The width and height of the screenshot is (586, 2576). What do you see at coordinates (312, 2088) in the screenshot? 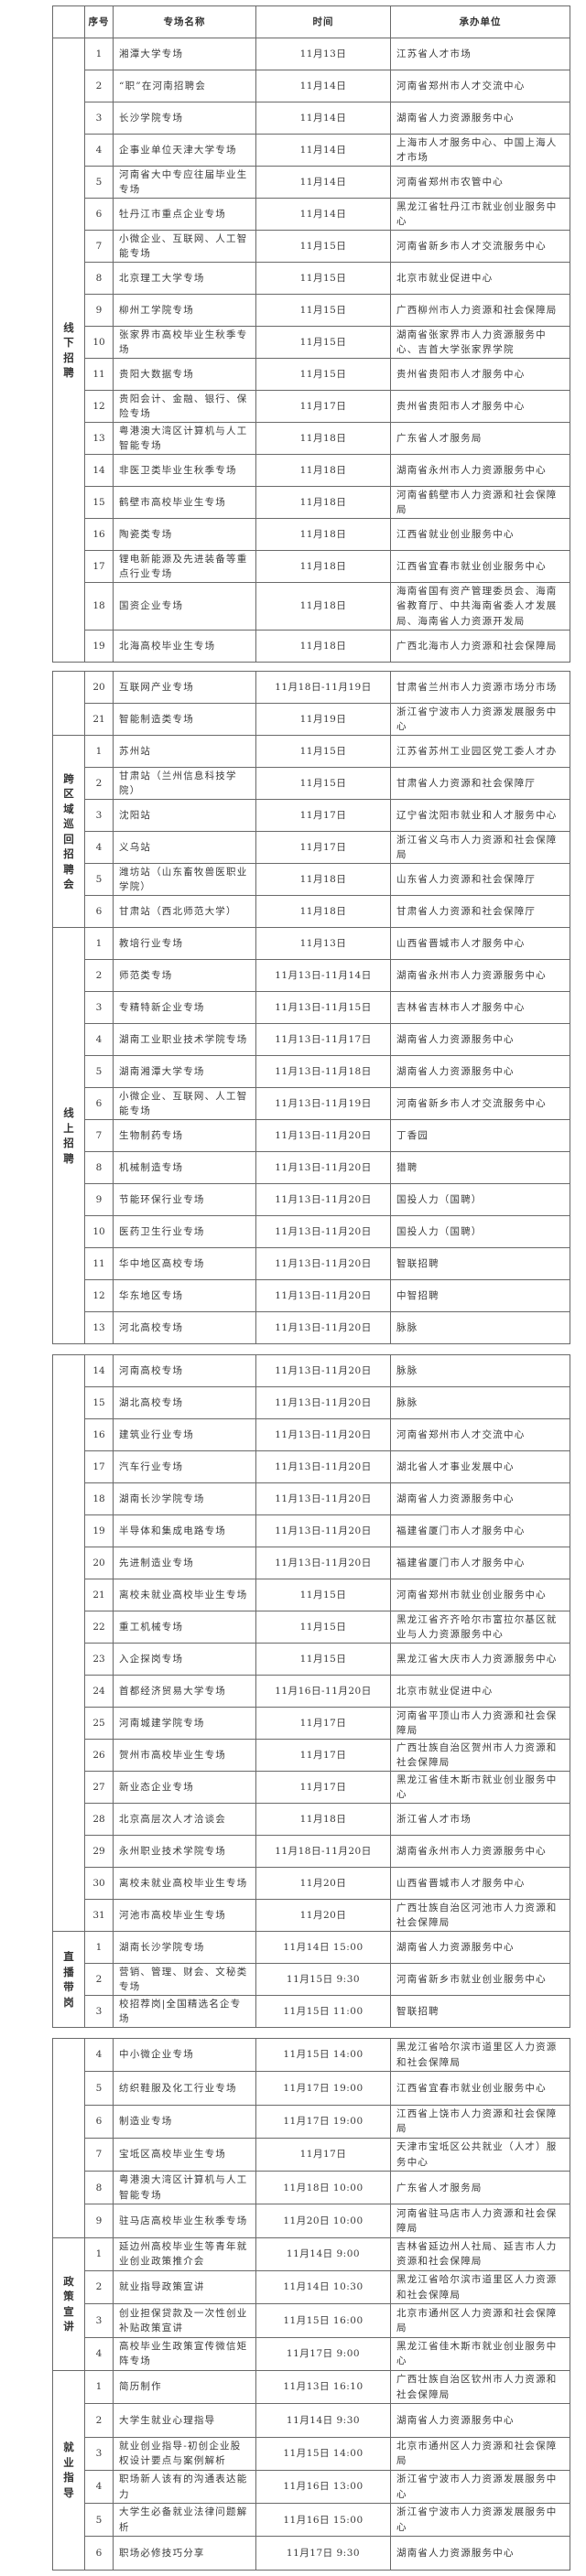
I see `table-row: 5 纺织鞋服及化工行业专场 11月17日 19:00 江西省宜春市就业创业服务中心` at bounding box center [312, 2088].